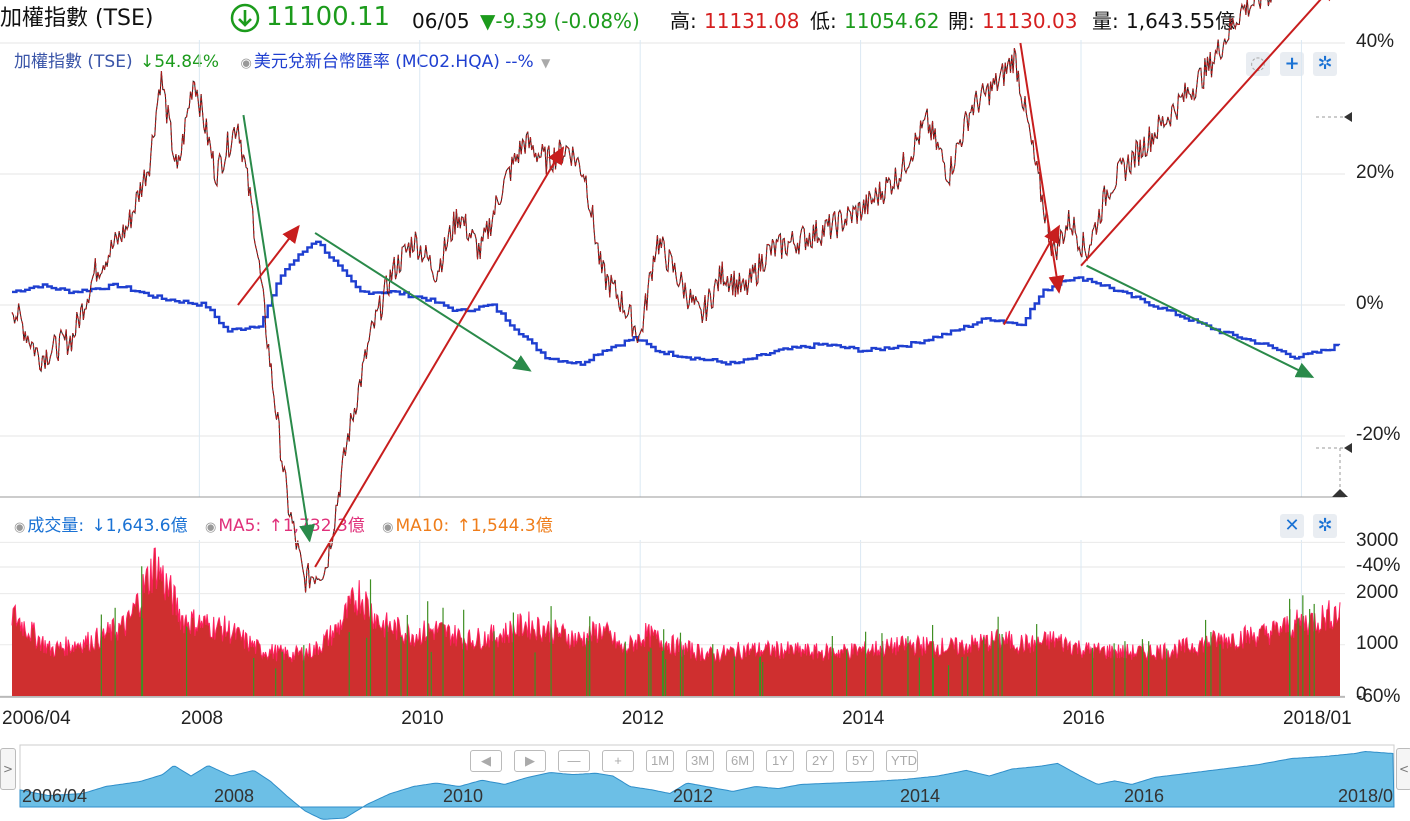  What do you see at coordinates (1370, 303) in the screenshot?
I see `y-tick-label: 0%` at bounding box center [1370, 303].